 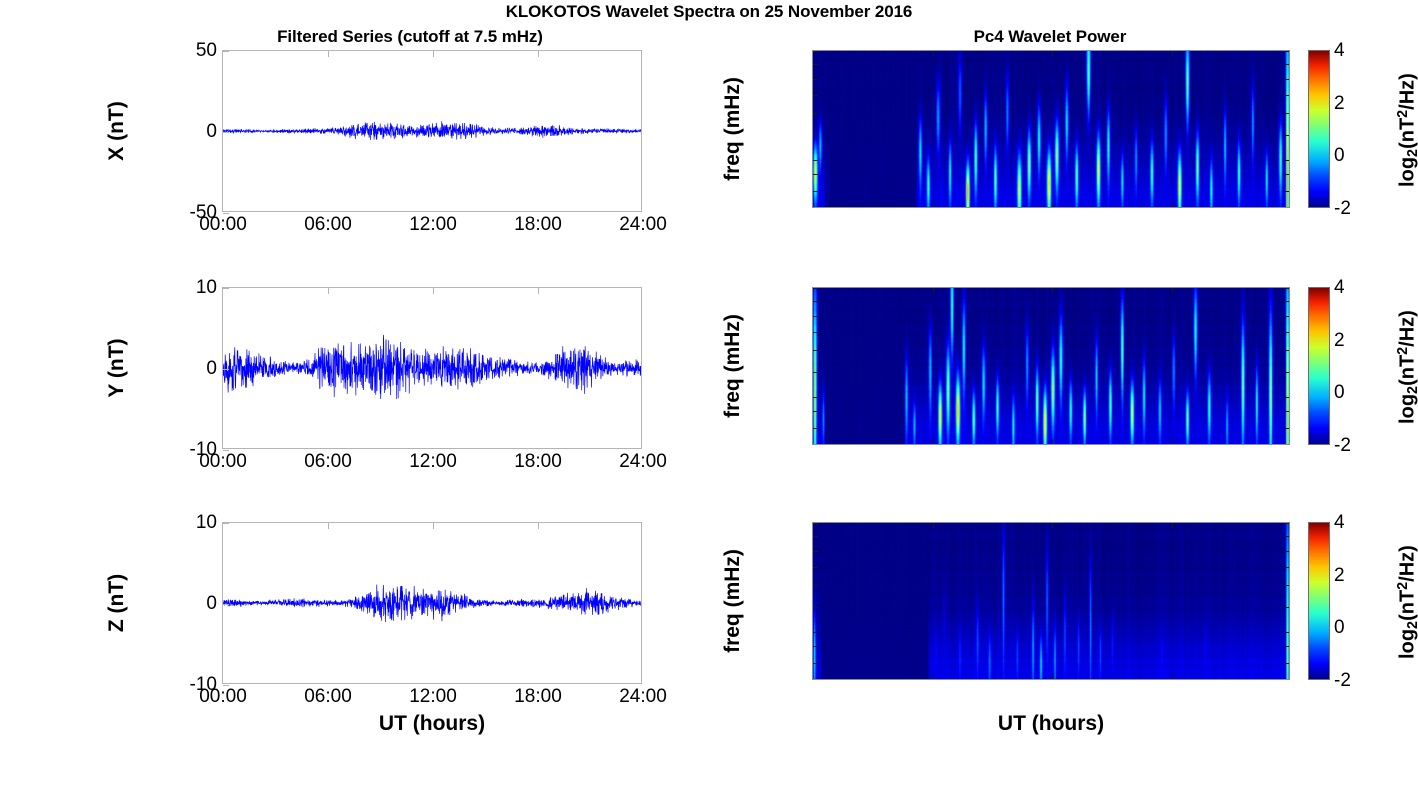 What do you see at coordinates (206, 50) in the screenshot?
I see `ytick-label: 50` at bounding box center [206, 50].